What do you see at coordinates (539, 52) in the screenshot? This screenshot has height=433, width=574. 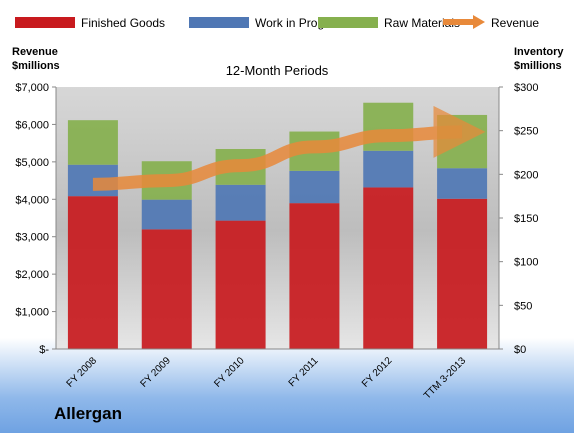 I see `right-axis-label-line-1: Inventory` at bounding box center [539, 52].